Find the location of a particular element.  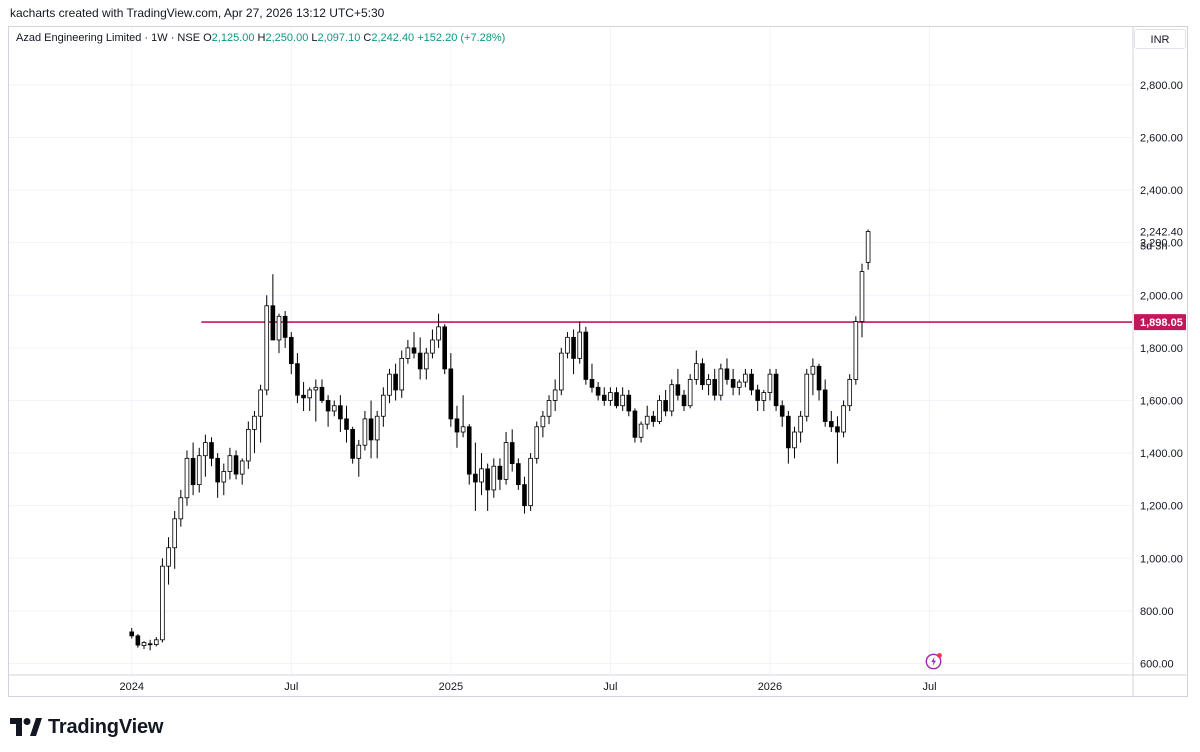

y-tick-label: 1,200.00 is located at coordinates (1161, 507).